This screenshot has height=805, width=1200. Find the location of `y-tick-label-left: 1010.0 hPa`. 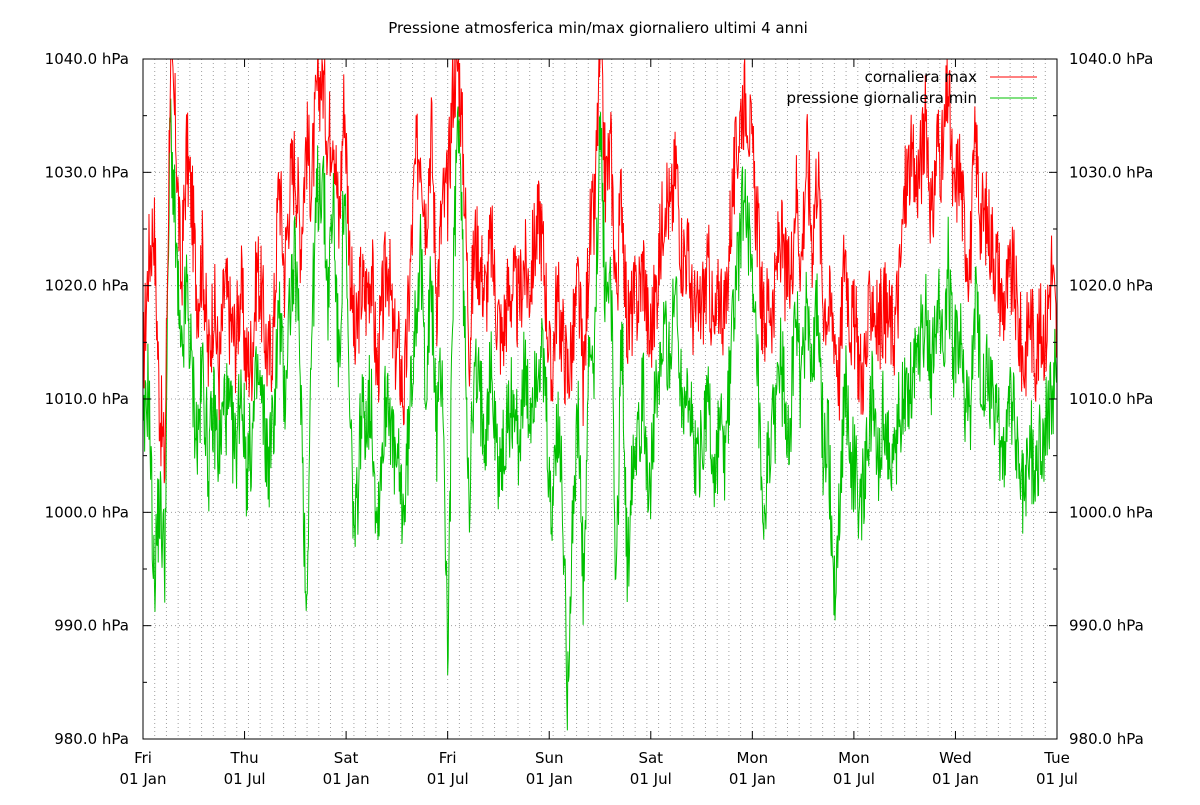

y-tick-label-left: 1010.0 hPa is located at coordinates (87, 399).